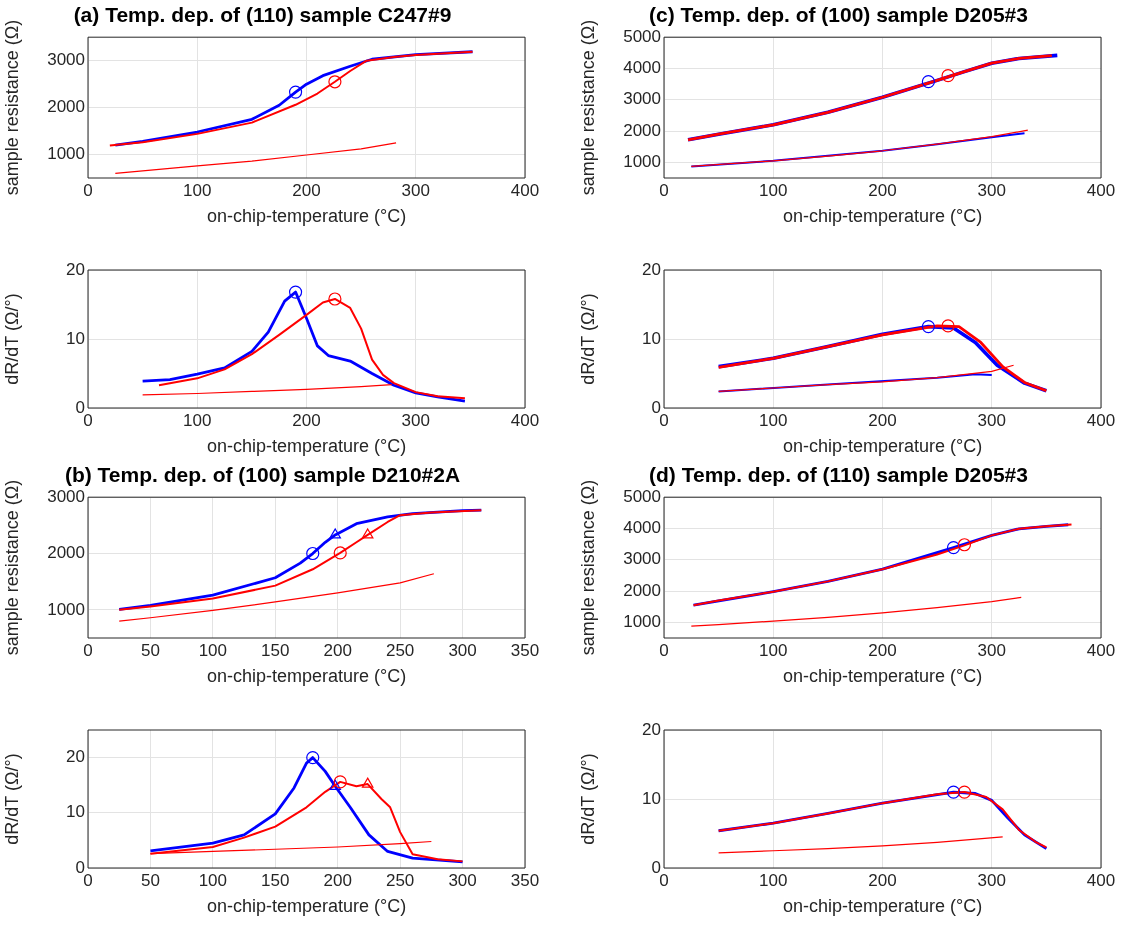  Describe the element at coordinates (838, 475) in the screenshot. I see `chart-title: (d) Temp. dep. of (110) sample D205#3` at that location.